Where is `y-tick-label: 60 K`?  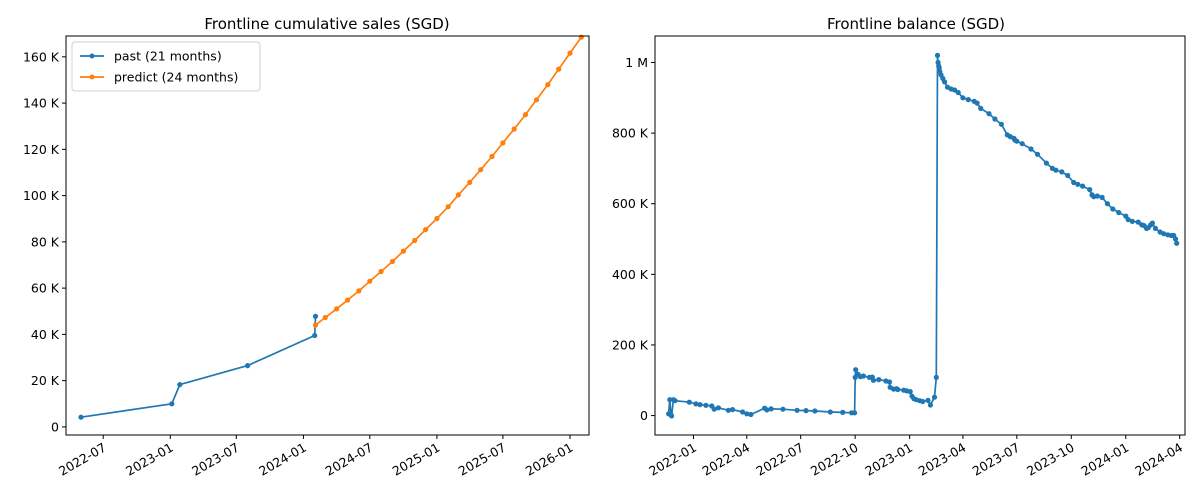
y-tick-label: 60 K is located at coordinates (45, 288).